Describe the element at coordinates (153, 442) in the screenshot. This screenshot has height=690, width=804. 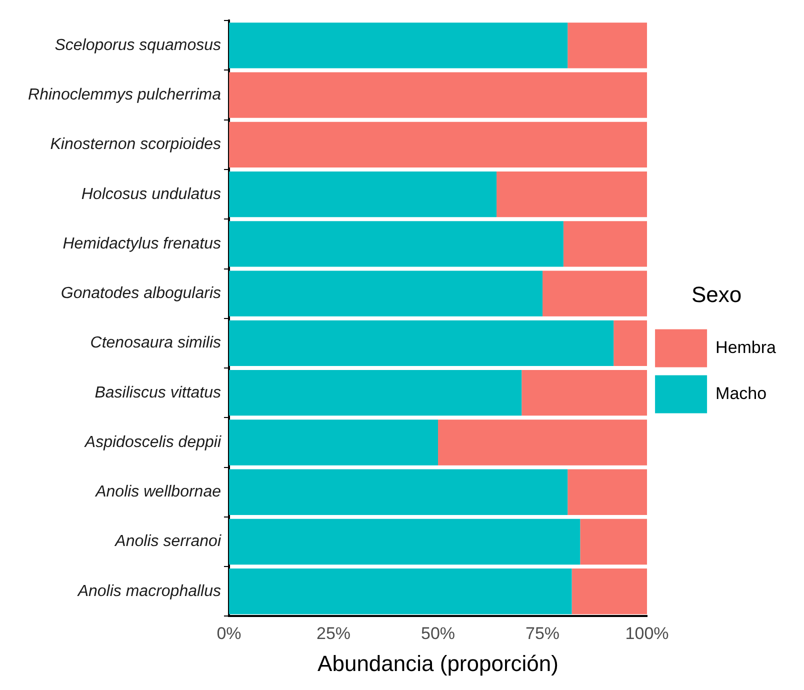
I see `y-tick-label: Aspidoscelis deppii` at that location.